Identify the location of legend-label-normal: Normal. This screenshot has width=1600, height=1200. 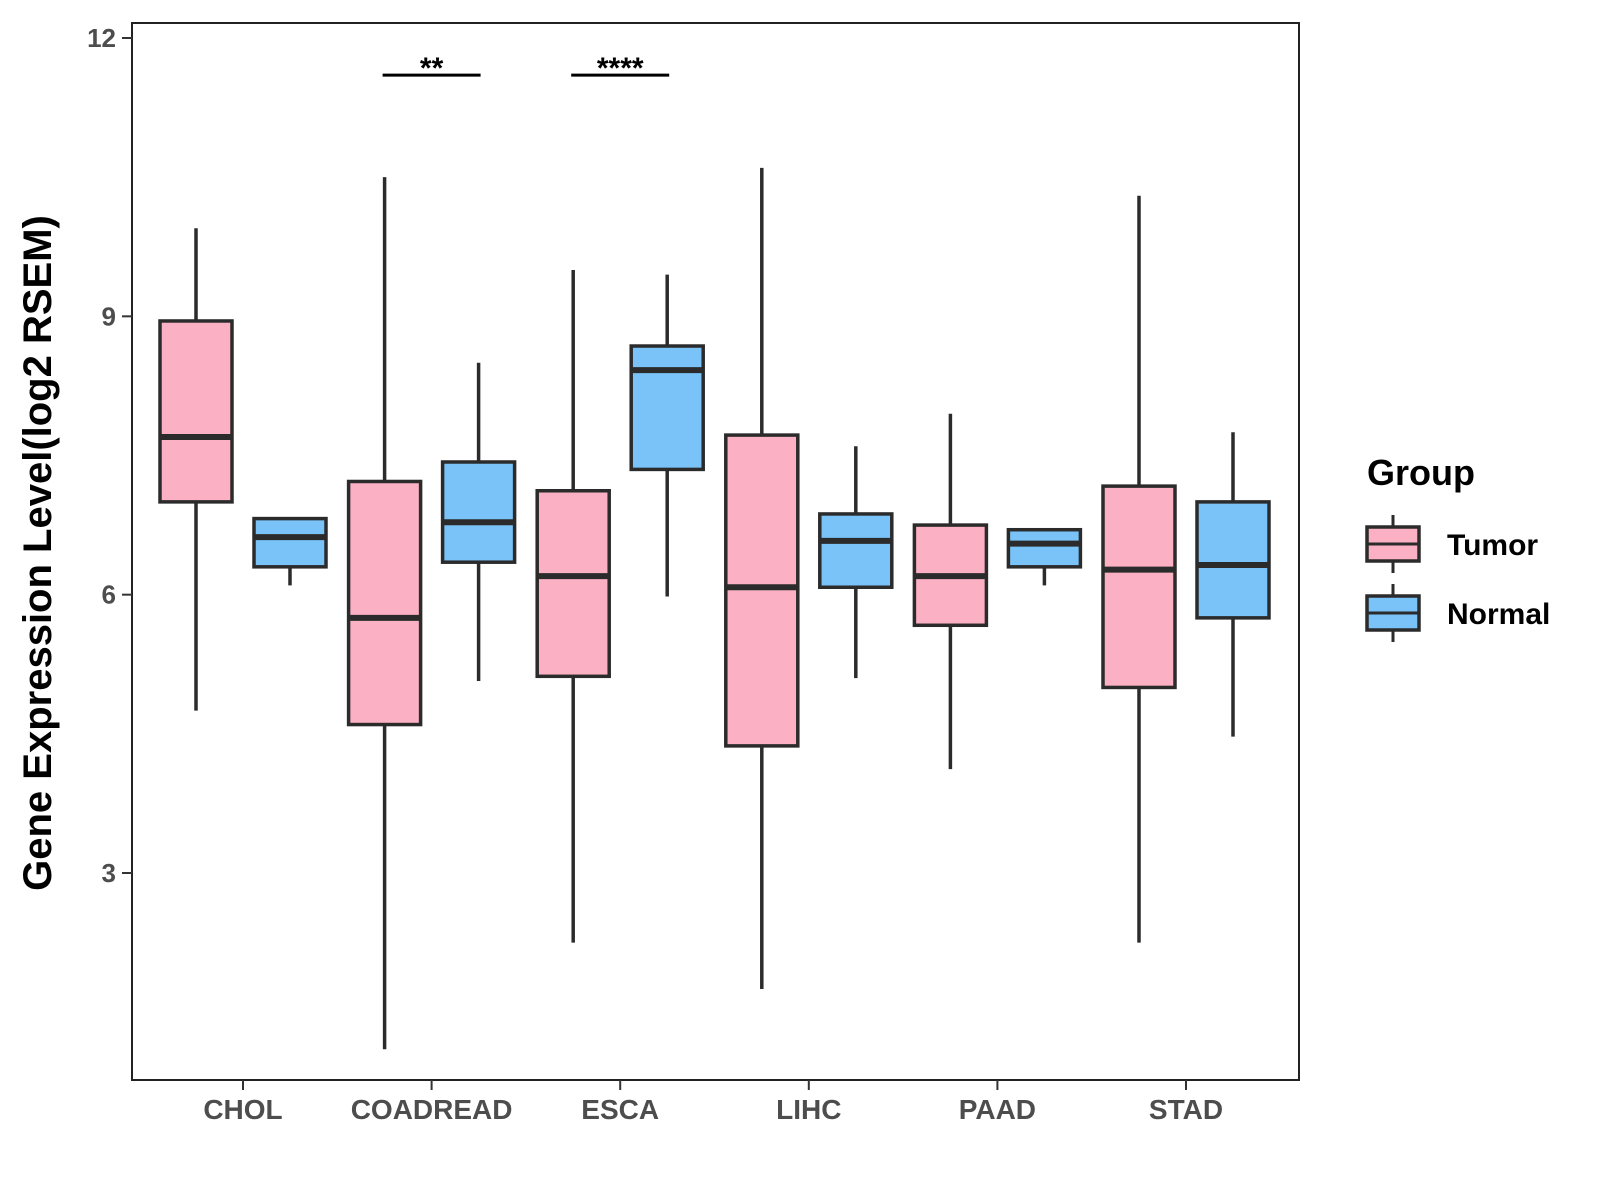
(1498, 614).